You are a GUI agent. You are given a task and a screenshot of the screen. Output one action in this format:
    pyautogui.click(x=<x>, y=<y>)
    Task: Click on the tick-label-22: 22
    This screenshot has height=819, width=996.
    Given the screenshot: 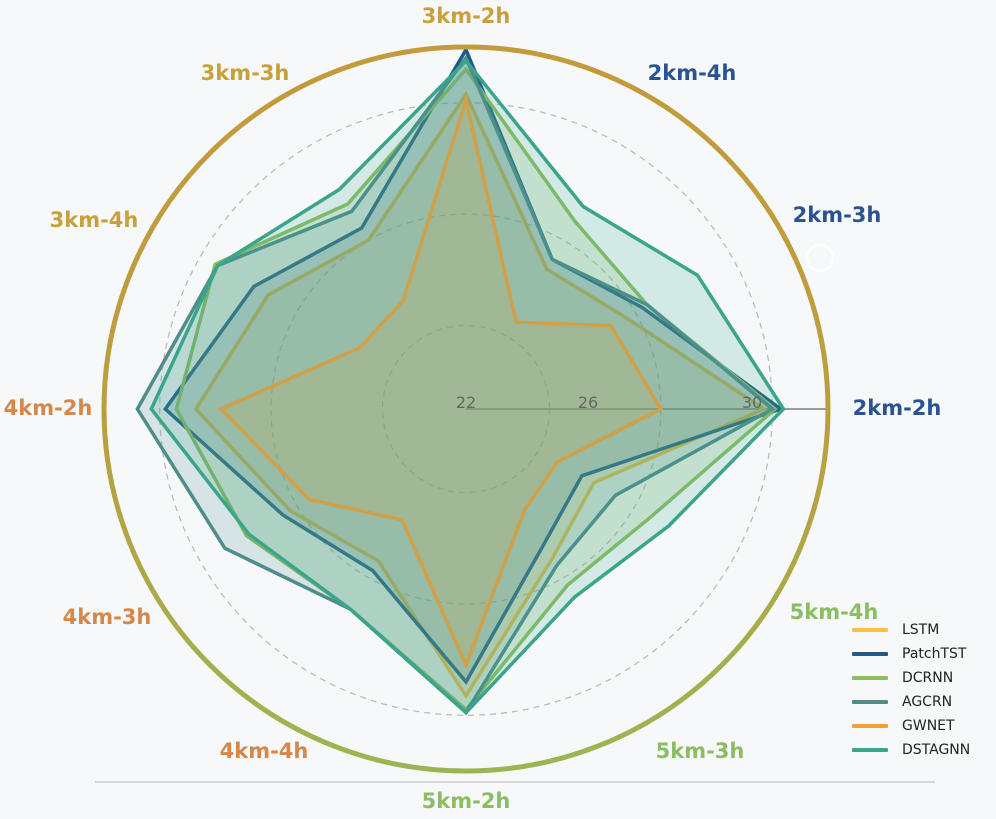 What is the action you would take?
    pyautogui.click(x=466, y=402)
    